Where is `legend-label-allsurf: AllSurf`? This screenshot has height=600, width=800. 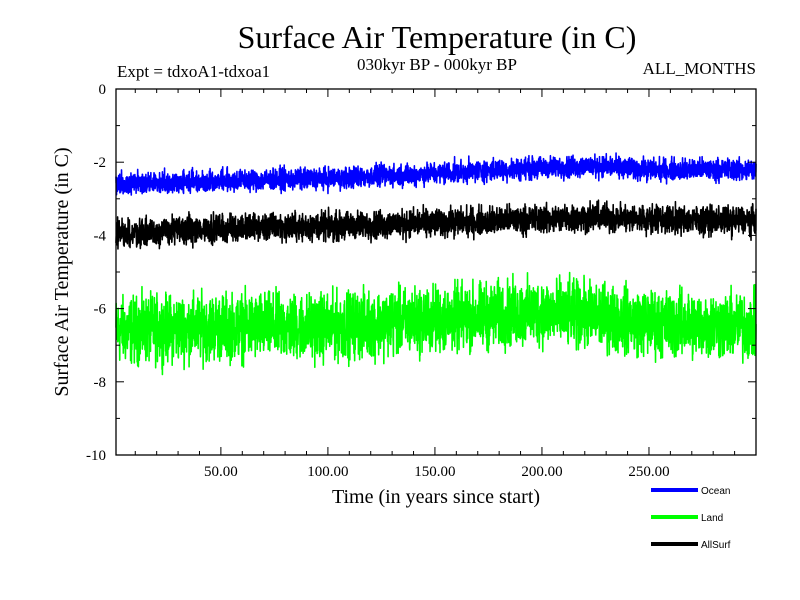
legend-label-allsurf: AllSurf is located at coordinates (716, 545).